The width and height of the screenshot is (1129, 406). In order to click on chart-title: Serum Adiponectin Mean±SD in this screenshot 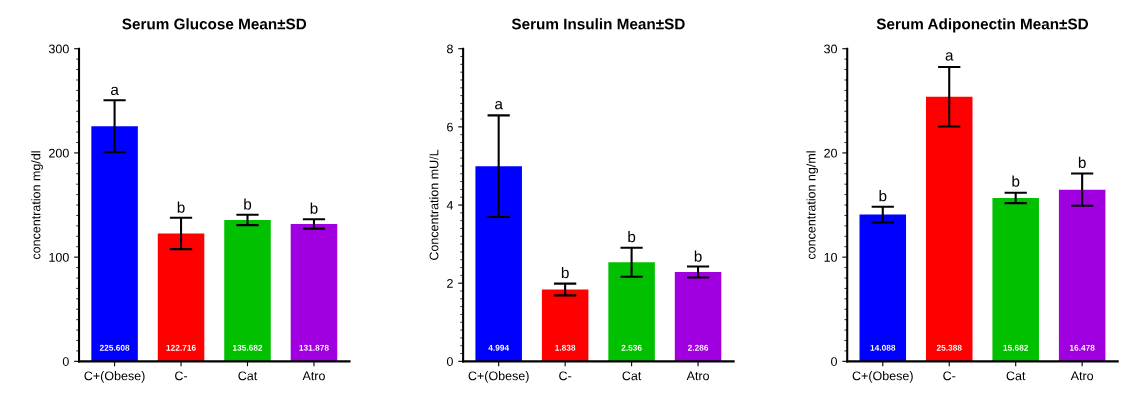, I will do `click(982, 25)`.